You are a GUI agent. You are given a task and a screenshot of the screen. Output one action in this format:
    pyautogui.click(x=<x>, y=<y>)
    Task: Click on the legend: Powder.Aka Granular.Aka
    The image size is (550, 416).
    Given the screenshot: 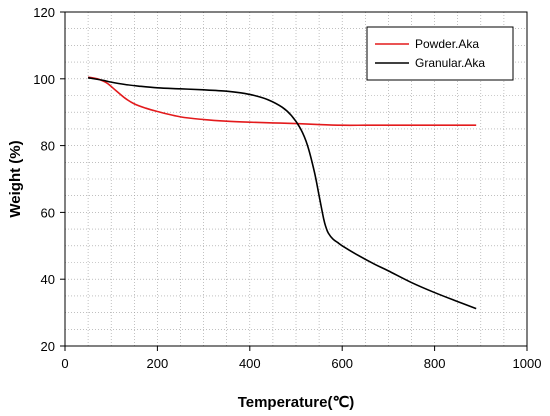 What is the action you would take?
    pyautogui.click(x=440, y=53)
    